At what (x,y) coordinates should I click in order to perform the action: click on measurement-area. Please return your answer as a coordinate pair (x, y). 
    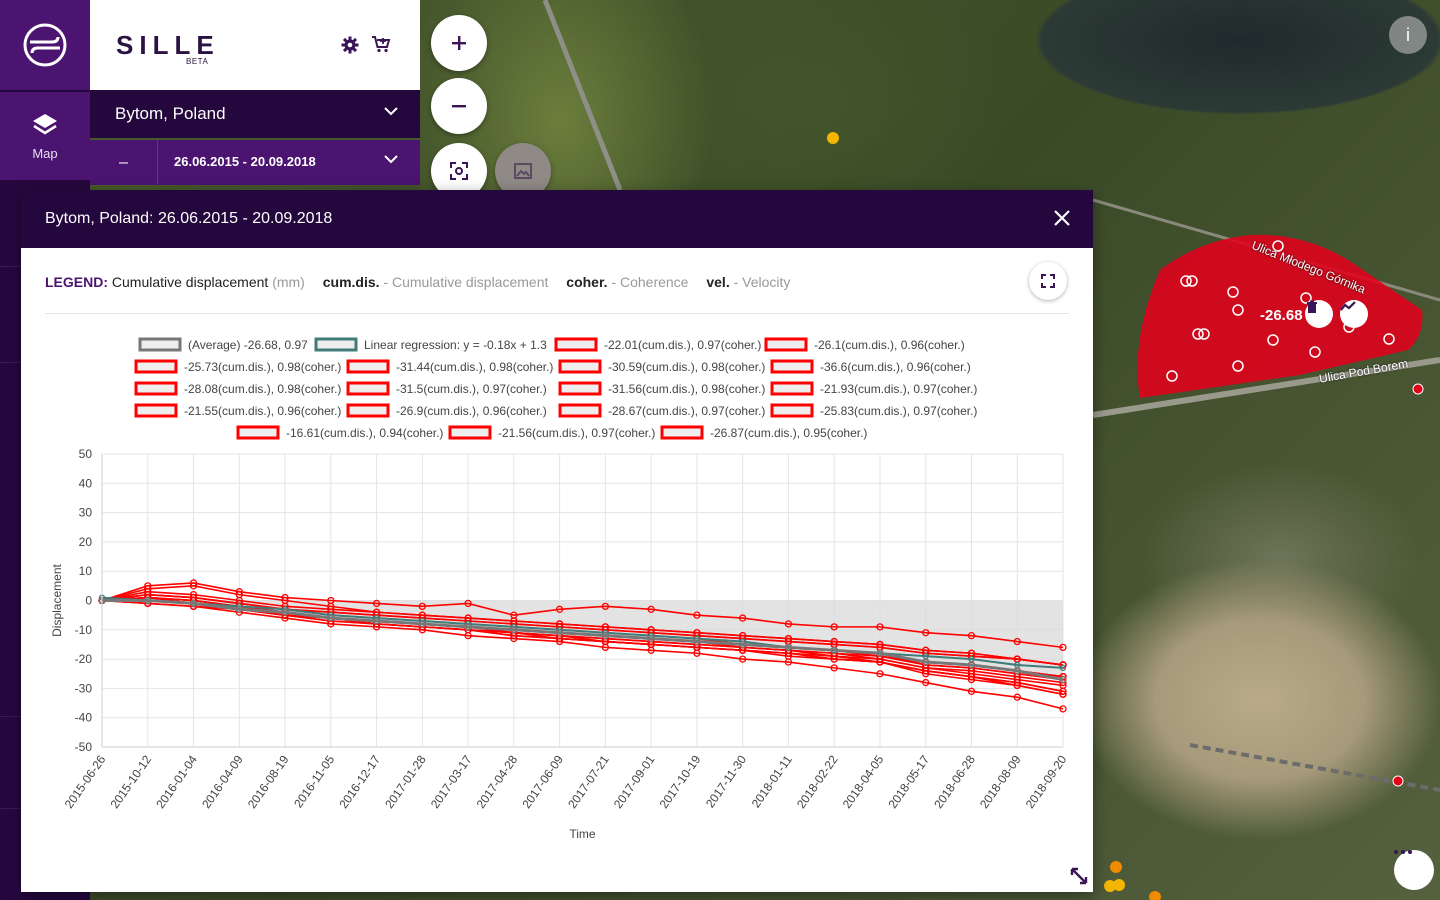
    Looking at the image, I should click on (1280, 316).